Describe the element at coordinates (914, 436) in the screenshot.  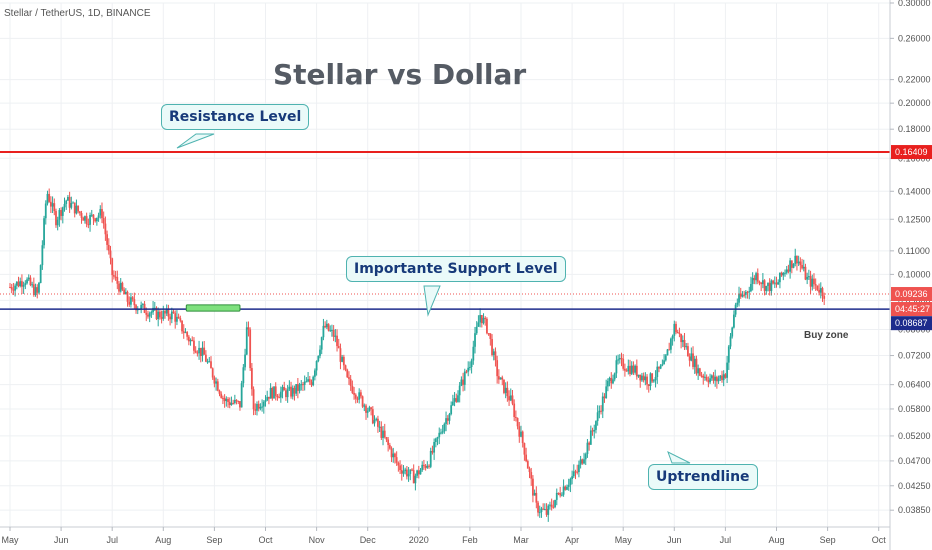
I see `price-tick-label: 0.05200` at that location.